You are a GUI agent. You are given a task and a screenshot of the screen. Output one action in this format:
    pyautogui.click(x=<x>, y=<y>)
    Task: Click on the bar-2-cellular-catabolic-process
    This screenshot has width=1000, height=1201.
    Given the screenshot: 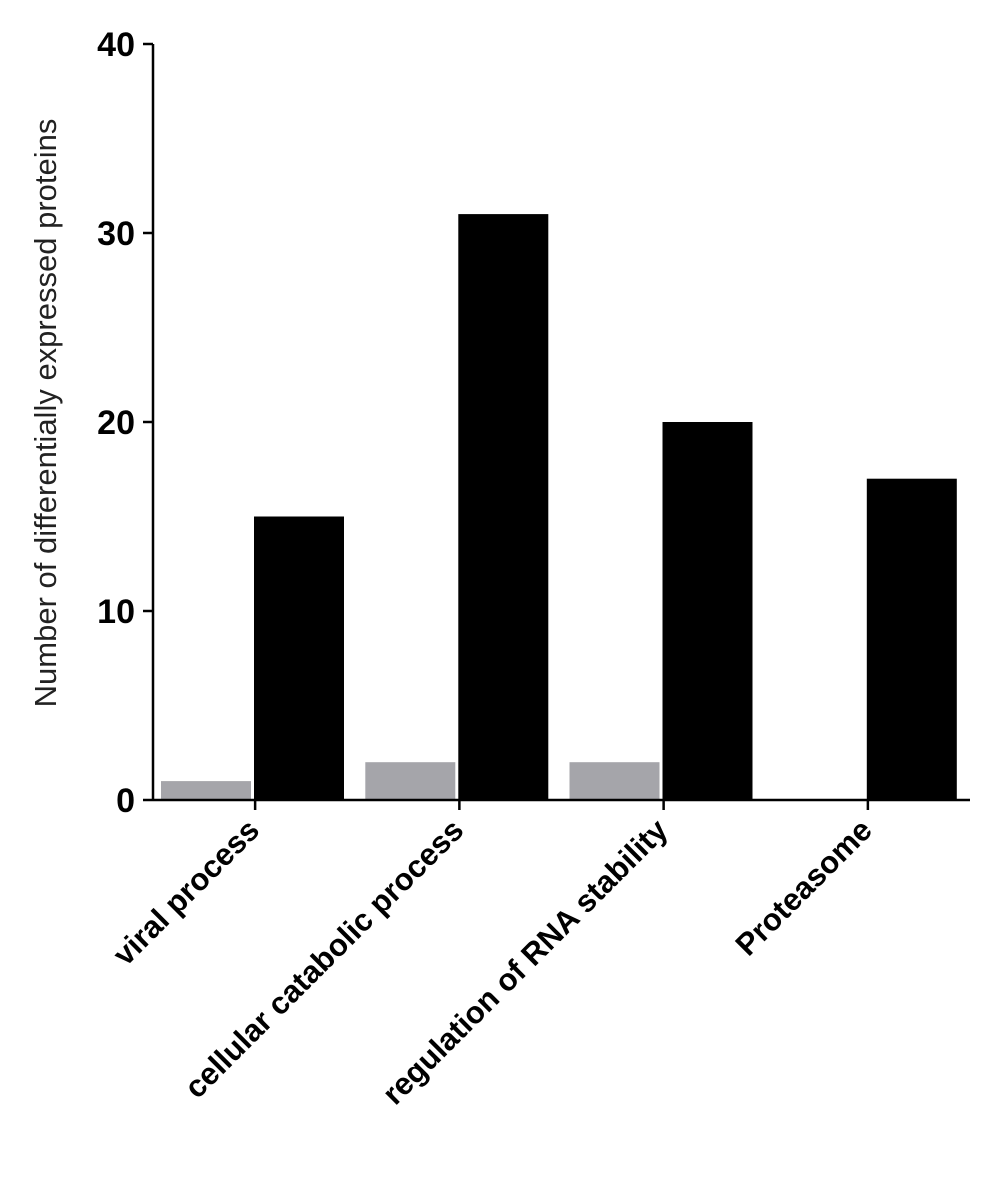 What is the action you would take?
    pyautogui.click(x=503, y=507)
    